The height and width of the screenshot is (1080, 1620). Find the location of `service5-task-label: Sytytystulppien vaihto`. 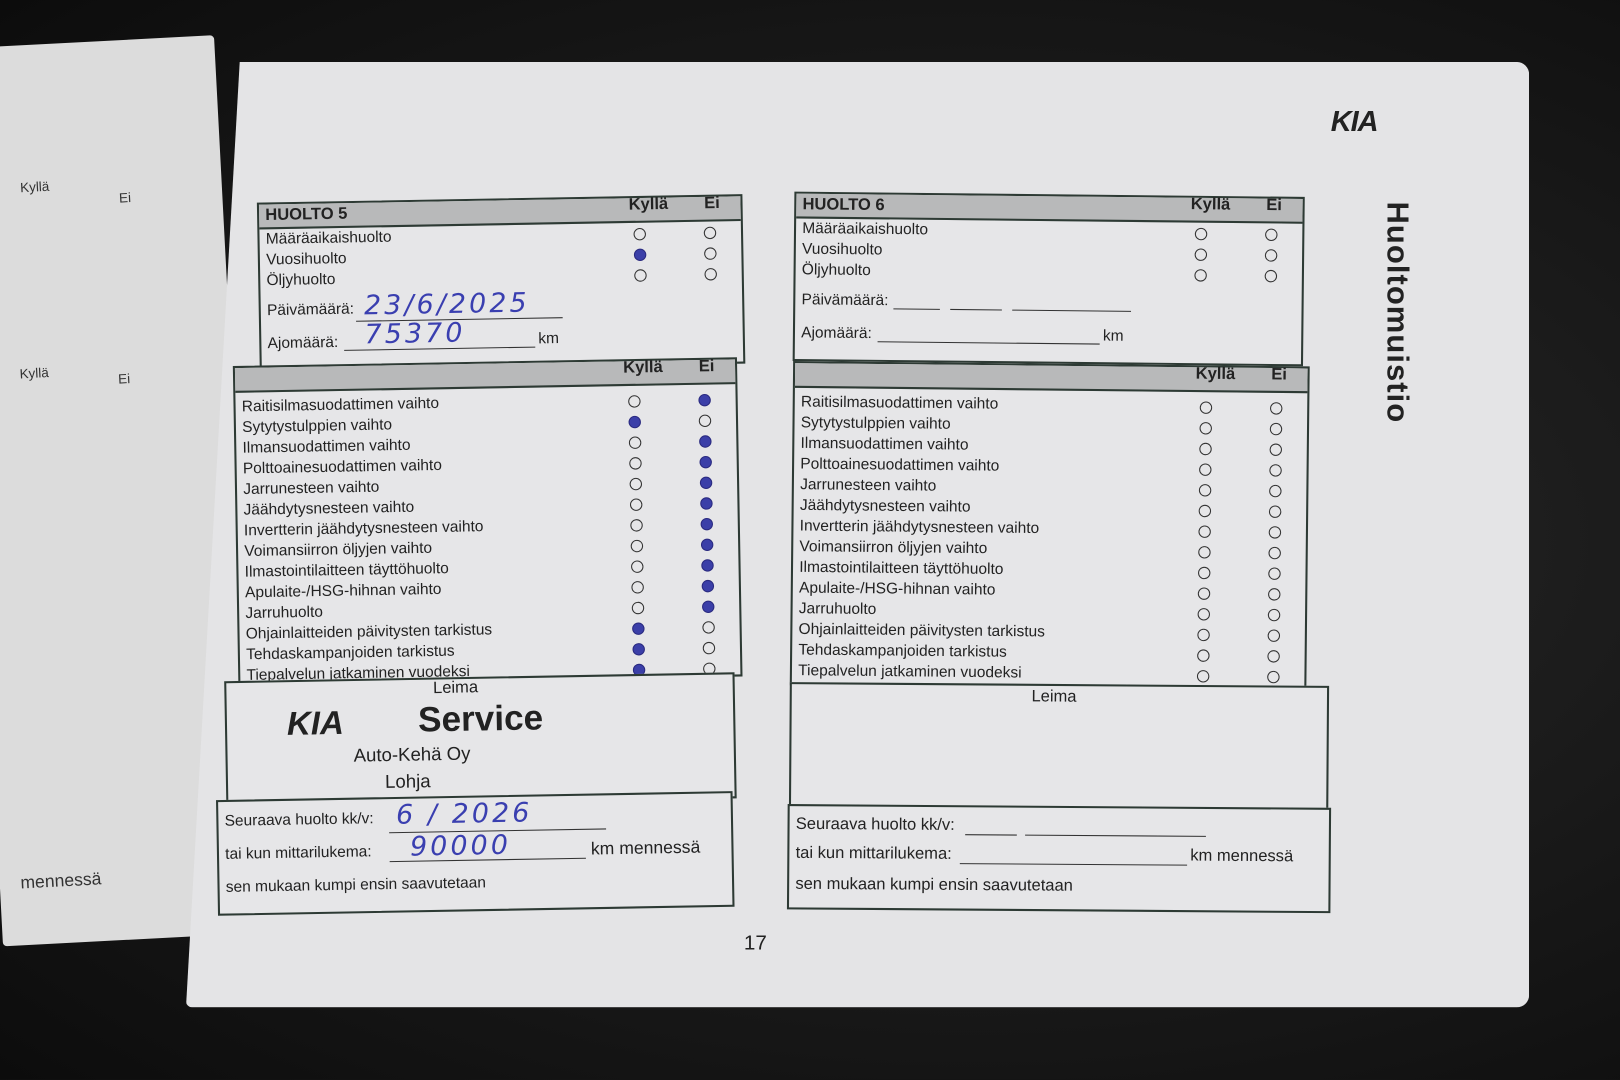

service5-task-label: Sytytystulppien vaihto is located at coordinates (317, 426).